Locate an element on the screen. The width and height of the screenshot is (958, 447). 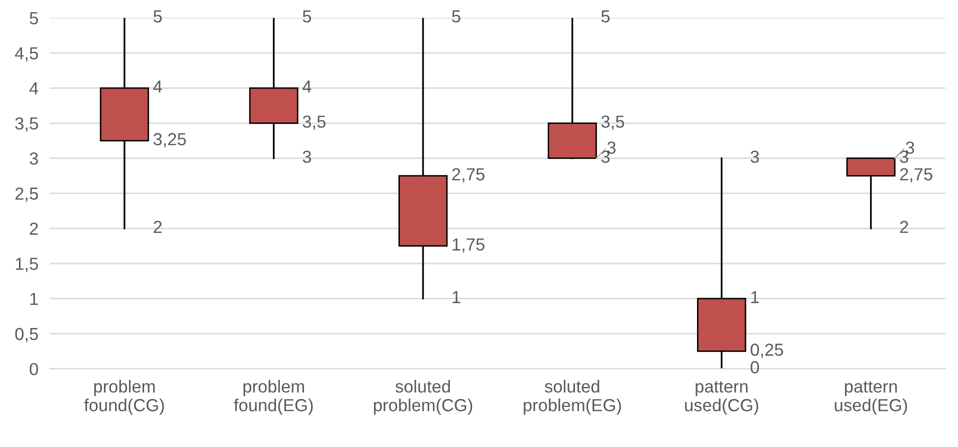
y-tick-label: 1 is located at coordinates (34, 298).